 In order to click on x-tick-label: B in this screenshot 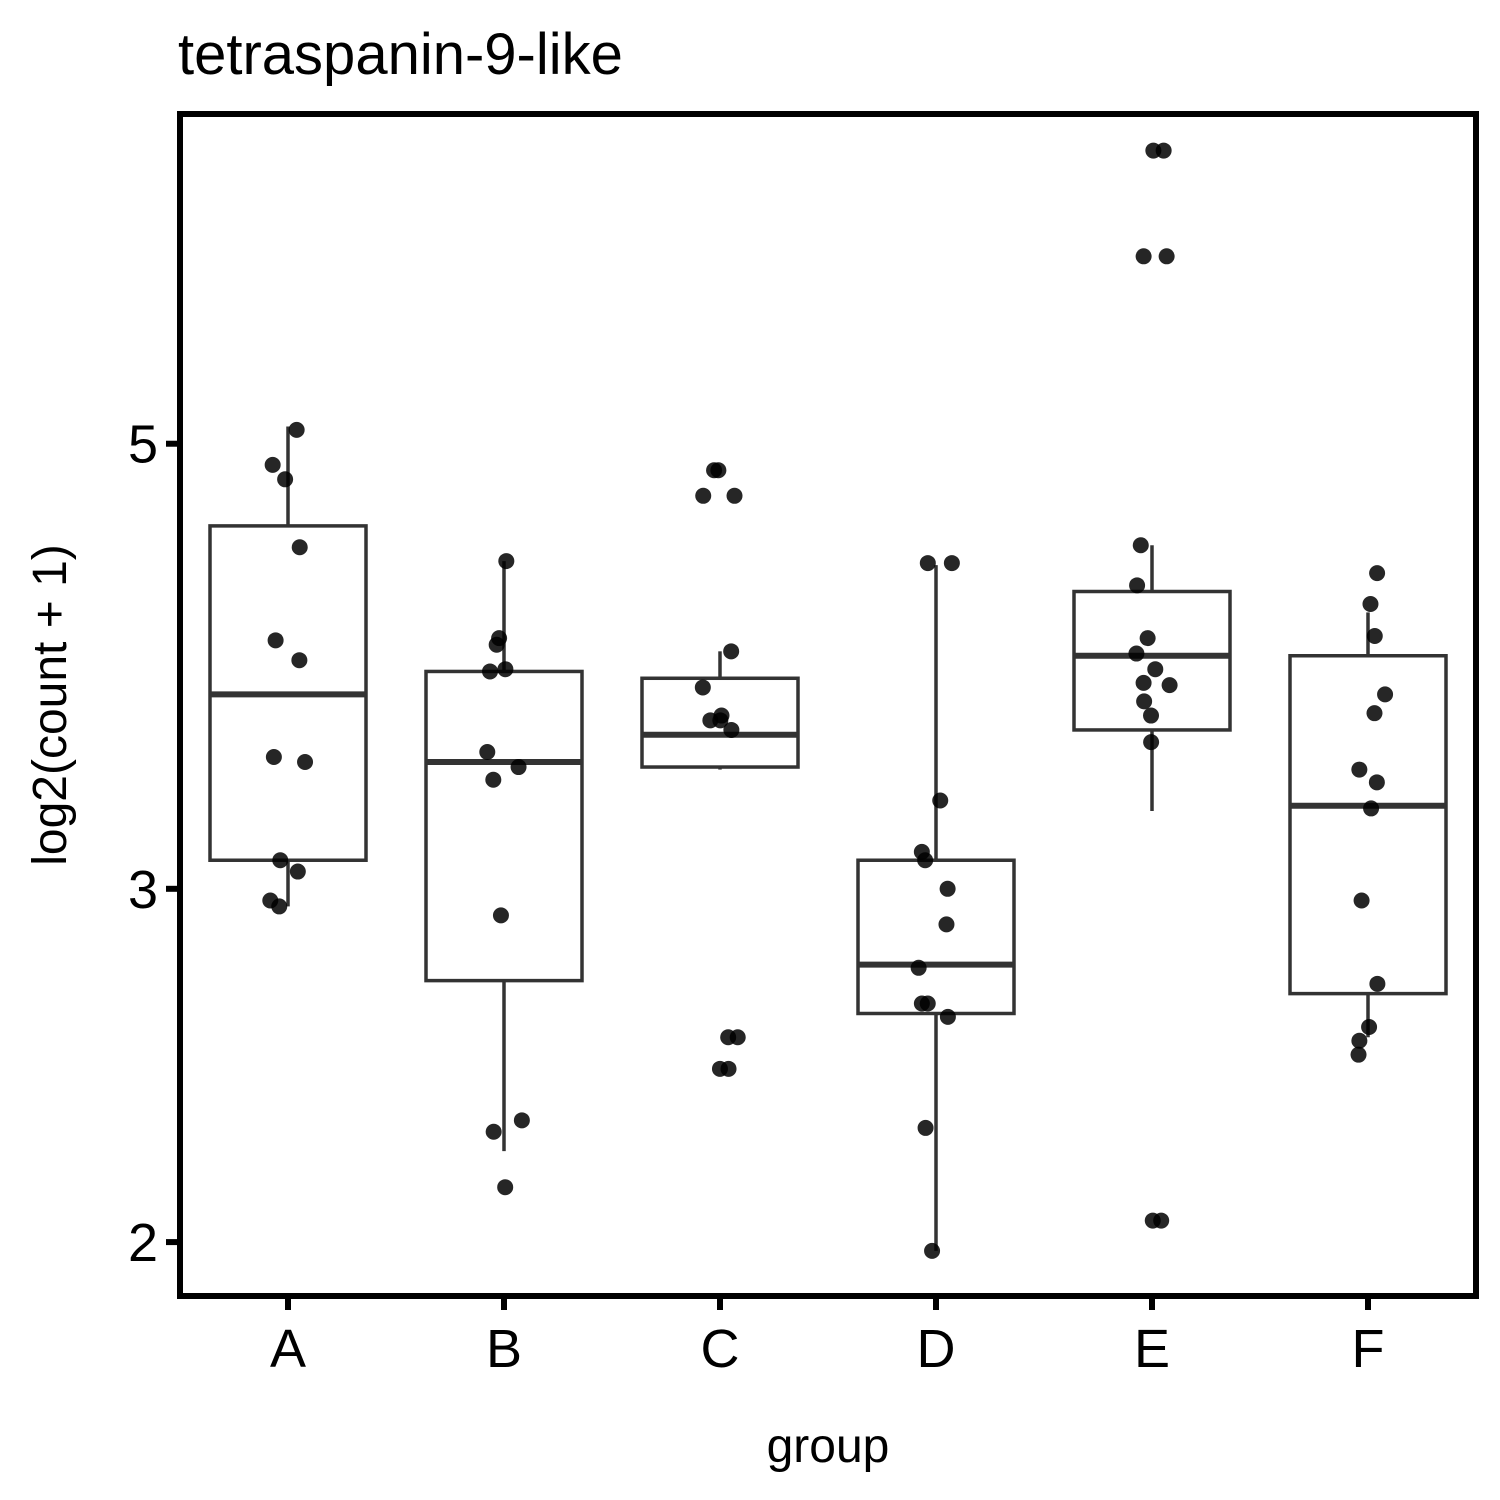, I will do `click(504, 1349)`.